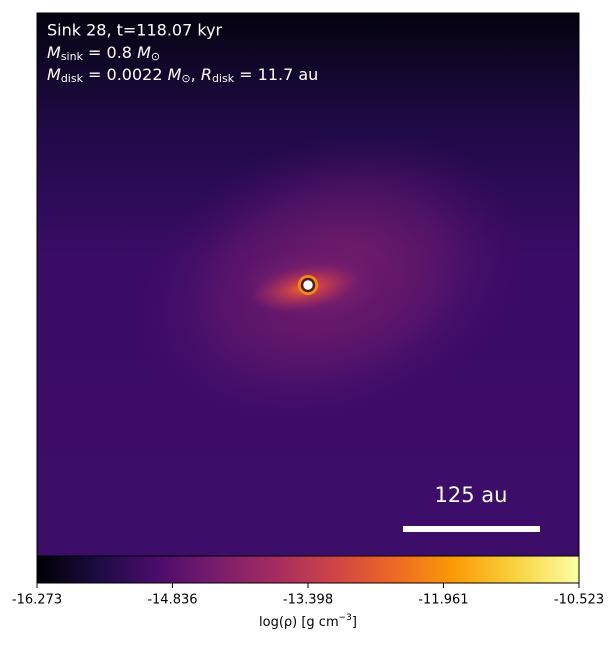 The height and width of the screenshot is (648, 615). Describe the element at coordinates (182, 75) in the screenshot. I see `disk-props: Mdisk = 0.0022 M⊙, Rdisk = 11.7 au` at that location.